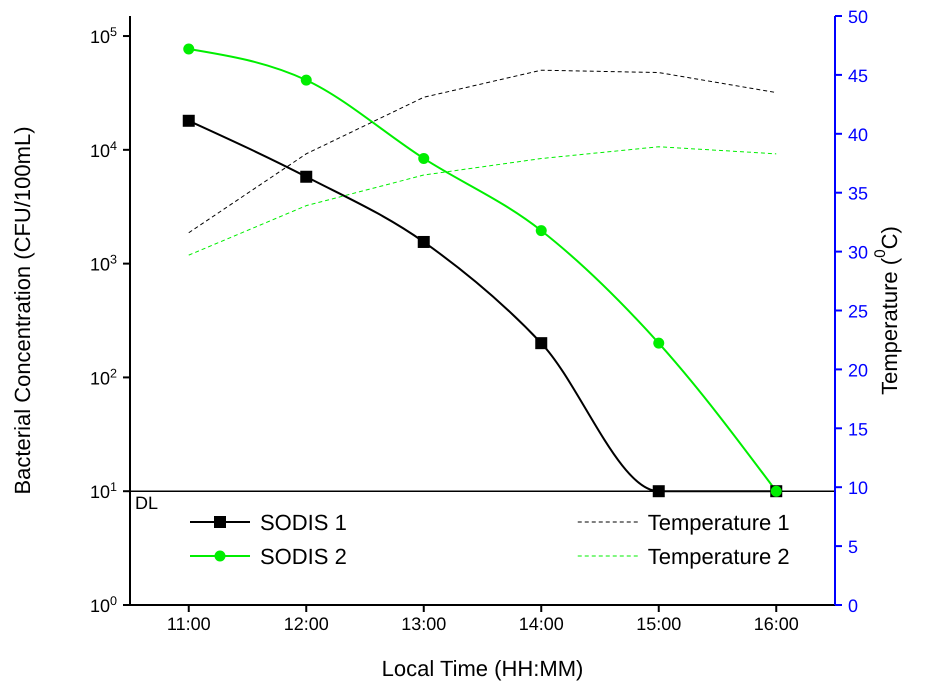 This screenshot has height=694, width=931. What do you see at coordinates (103, 36) in the screenshot?
I see `y-tick-label: 10$^{5}$` at bounding box center [103, 36].